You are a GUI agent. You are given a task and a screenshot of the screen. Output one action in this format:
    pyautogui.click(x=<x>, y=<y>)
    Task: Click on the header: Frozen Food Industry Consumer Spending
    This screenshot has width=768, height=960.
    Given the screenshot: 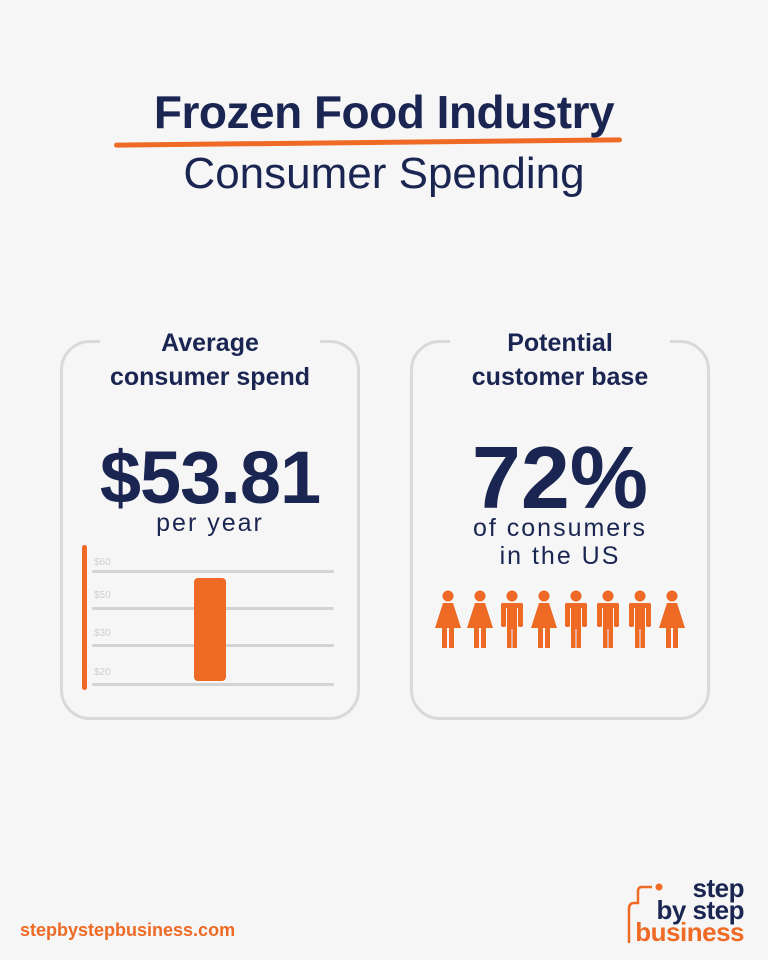 What is the action you would take?
    pyautogui.click(x=384, y=143)
    